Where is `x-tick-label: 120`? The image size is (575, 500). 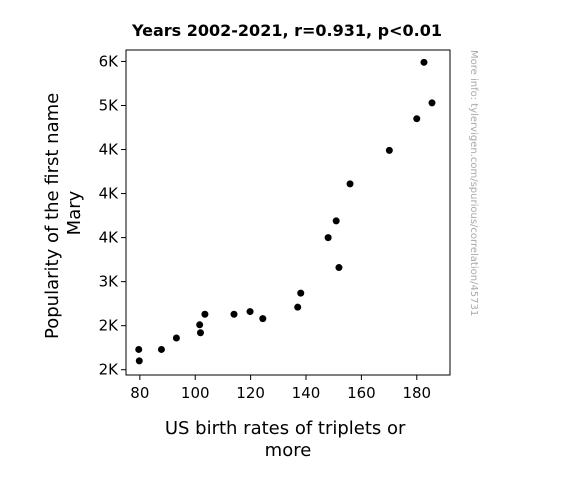 x-tick-label: 120 is located at coordinates (250, 393).